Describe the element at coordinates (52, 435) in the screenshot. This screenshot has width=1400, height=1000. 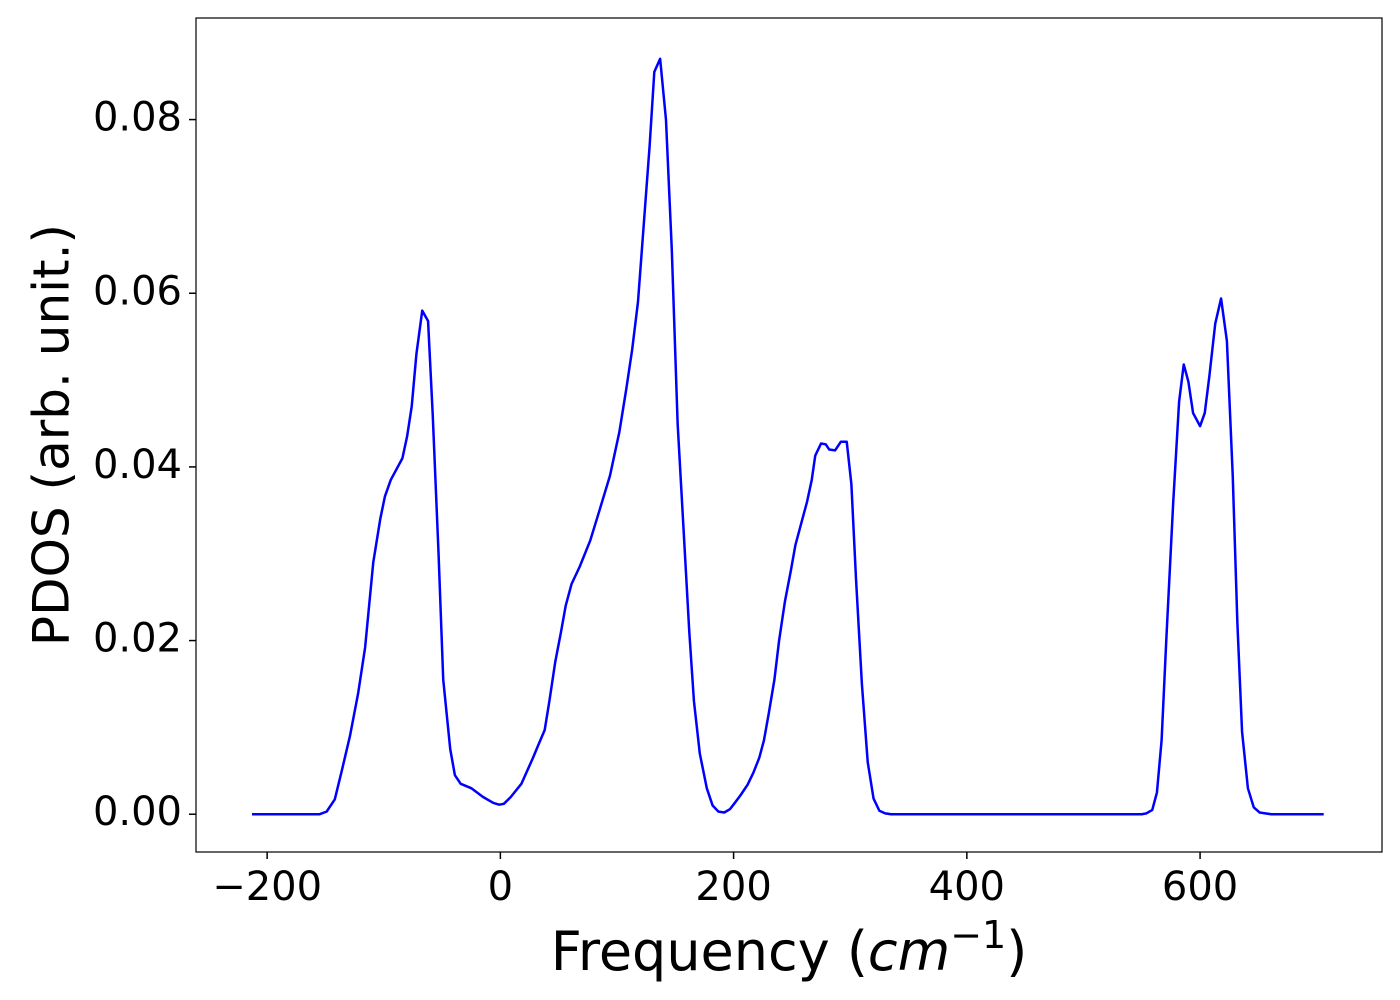
I see `y-axis-label: PDOS (arb. unit.)` at that location.